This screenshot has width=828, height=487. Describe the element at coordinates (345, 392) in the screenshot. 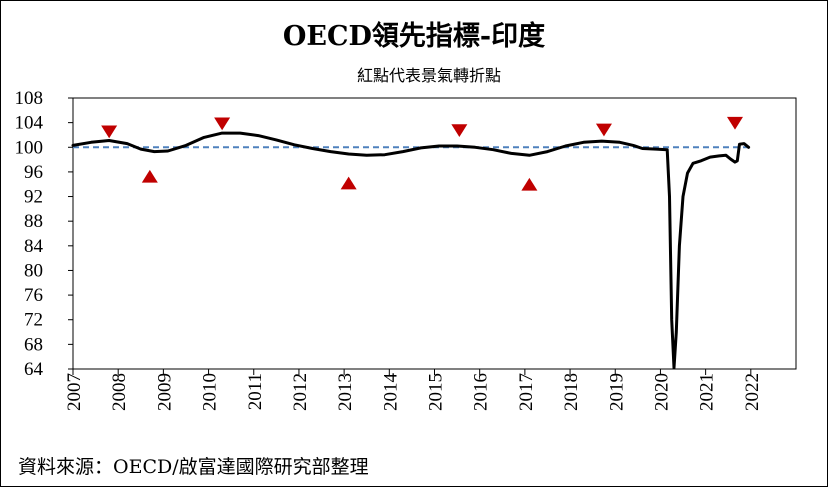

I see `x-tick-label: 2013` at that location.